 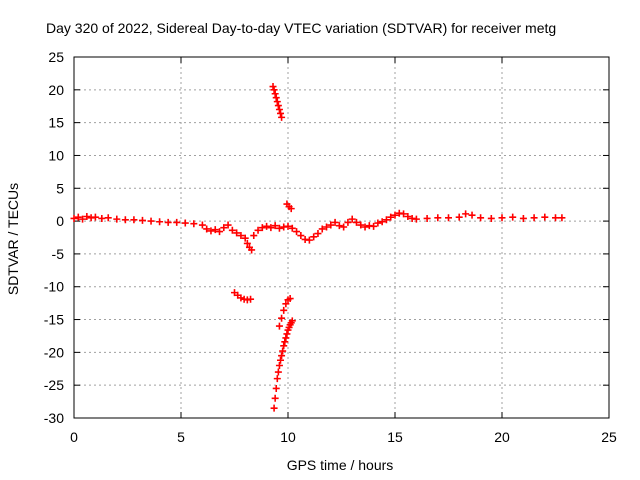 What do you see at coordinates (502, 437) in the screenshot?
I see `x-tick-label: 20` at bounding box center [502, 437].